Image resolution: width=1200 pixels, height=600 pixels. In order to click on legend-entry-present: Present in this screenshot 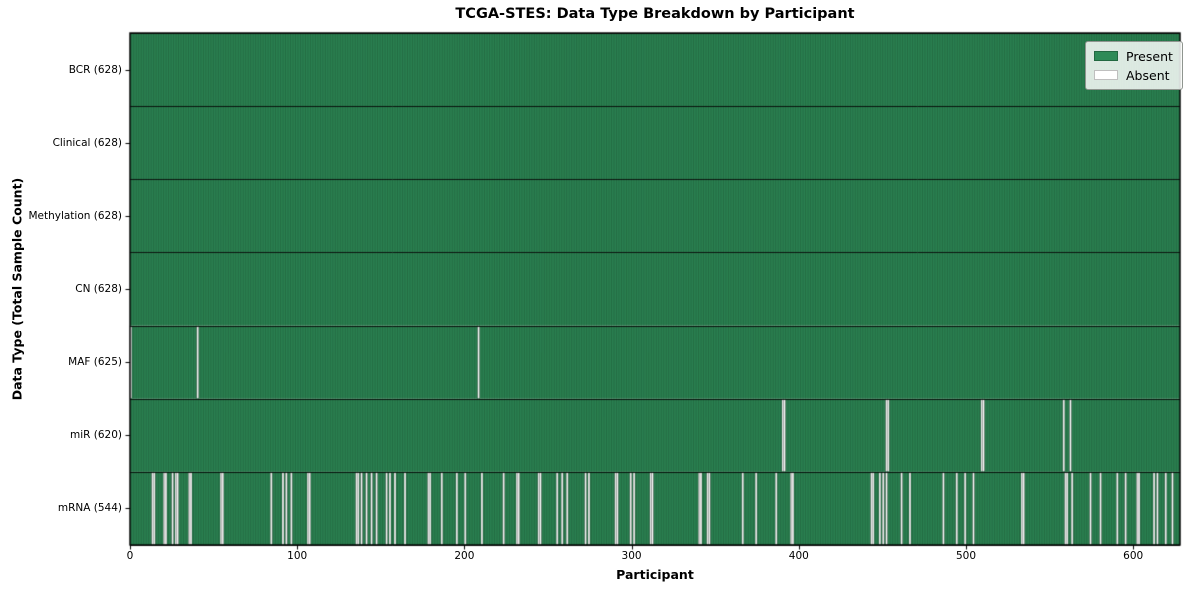, I will do `click(1133, 56)`.